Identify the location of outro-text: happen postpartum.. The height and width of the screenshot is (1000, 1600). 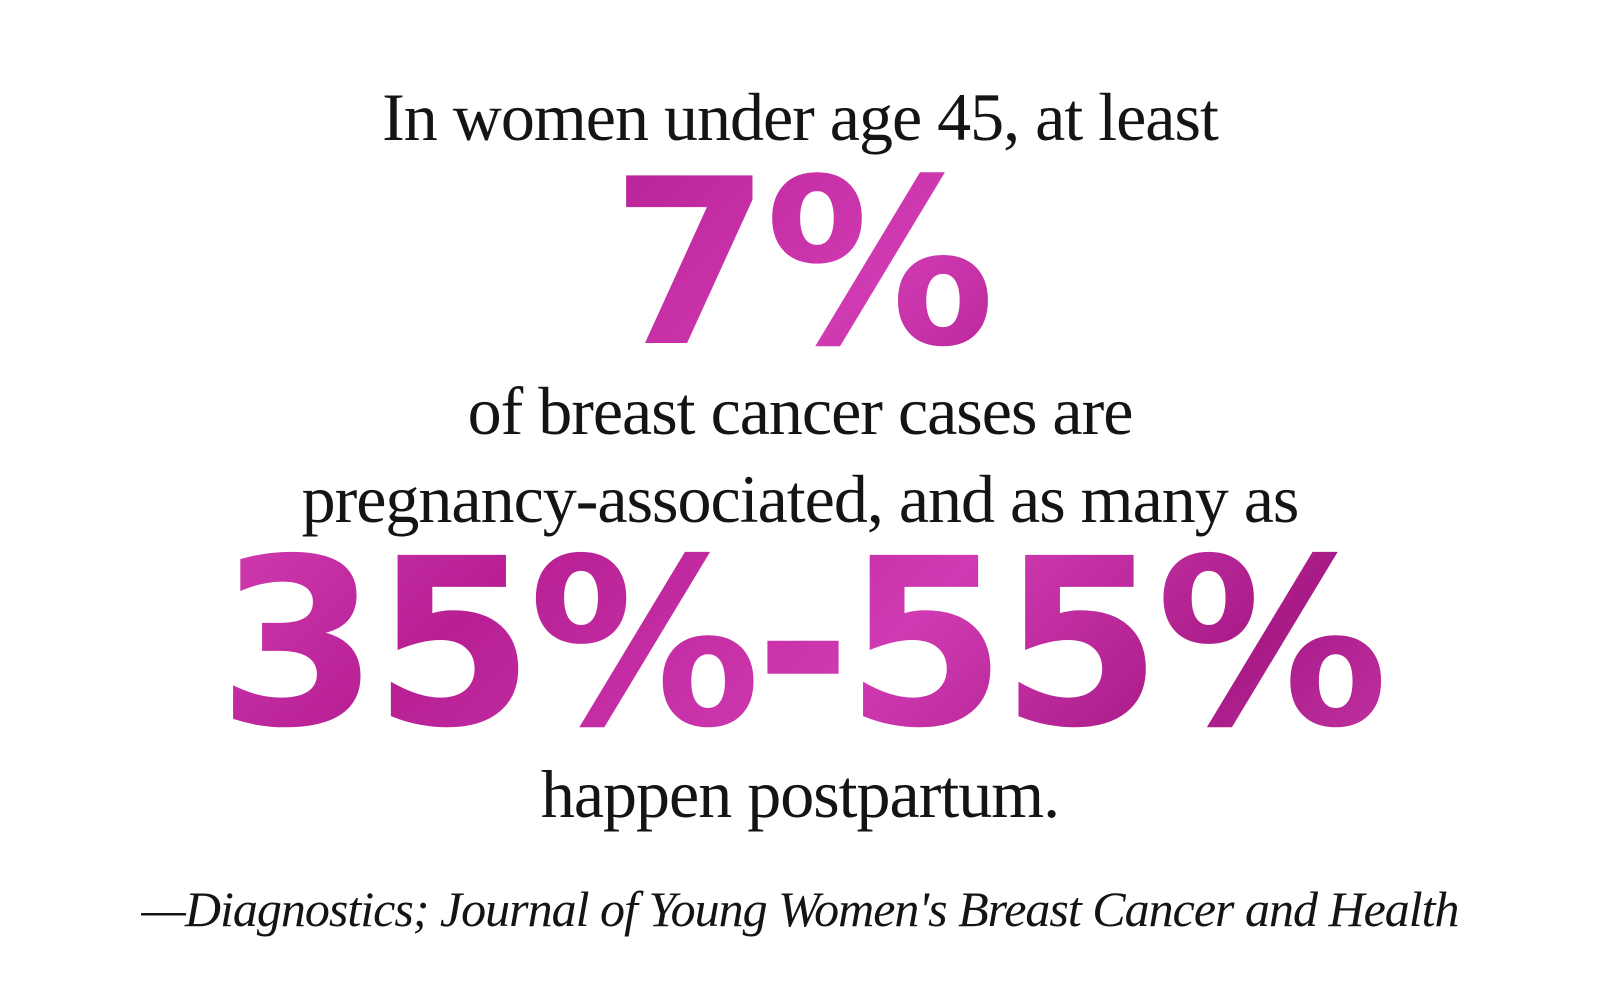
(800, 794).